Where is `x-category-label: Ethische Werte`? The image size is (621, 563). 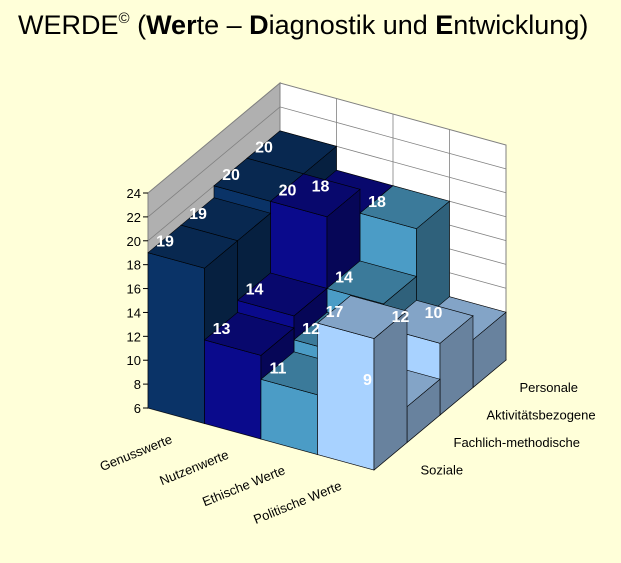 x-category-label: Ethische Werte is located at coordinates (243, 485).